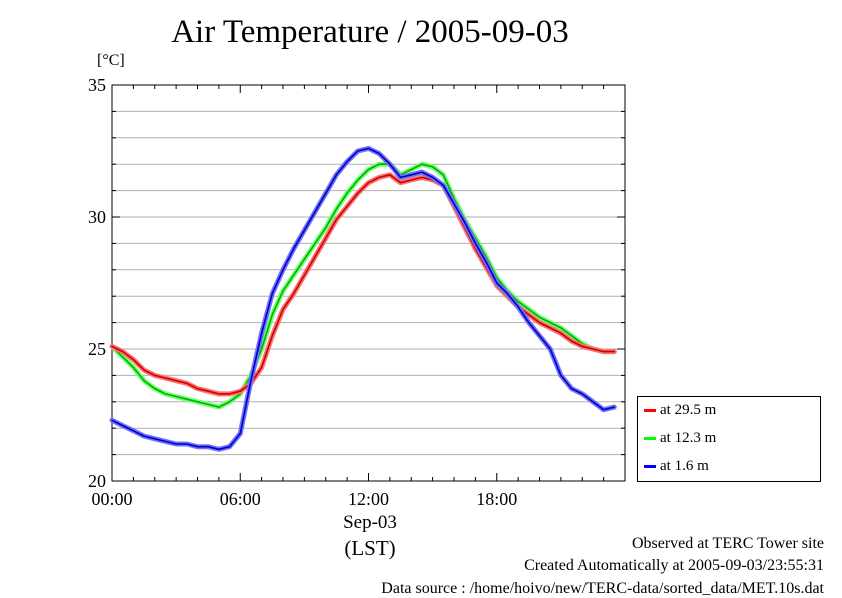 The image size is (842, 598). I want to click on legend-label: at 1.6 m, so click(684, 466).